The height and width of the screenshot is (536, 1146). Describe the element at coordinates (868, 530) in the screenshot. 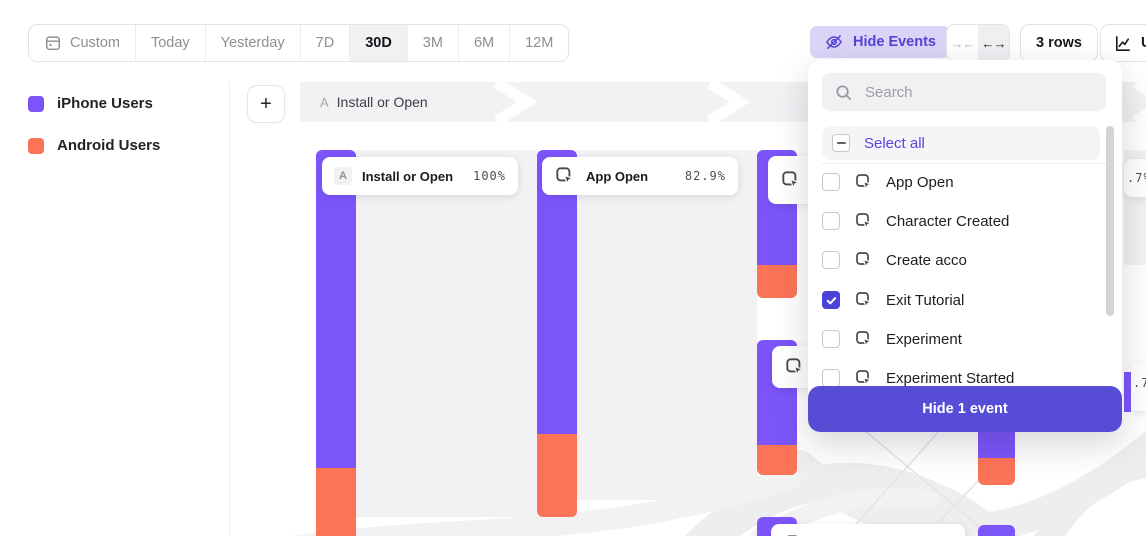

I see `step-card-partial-row3` at that location.